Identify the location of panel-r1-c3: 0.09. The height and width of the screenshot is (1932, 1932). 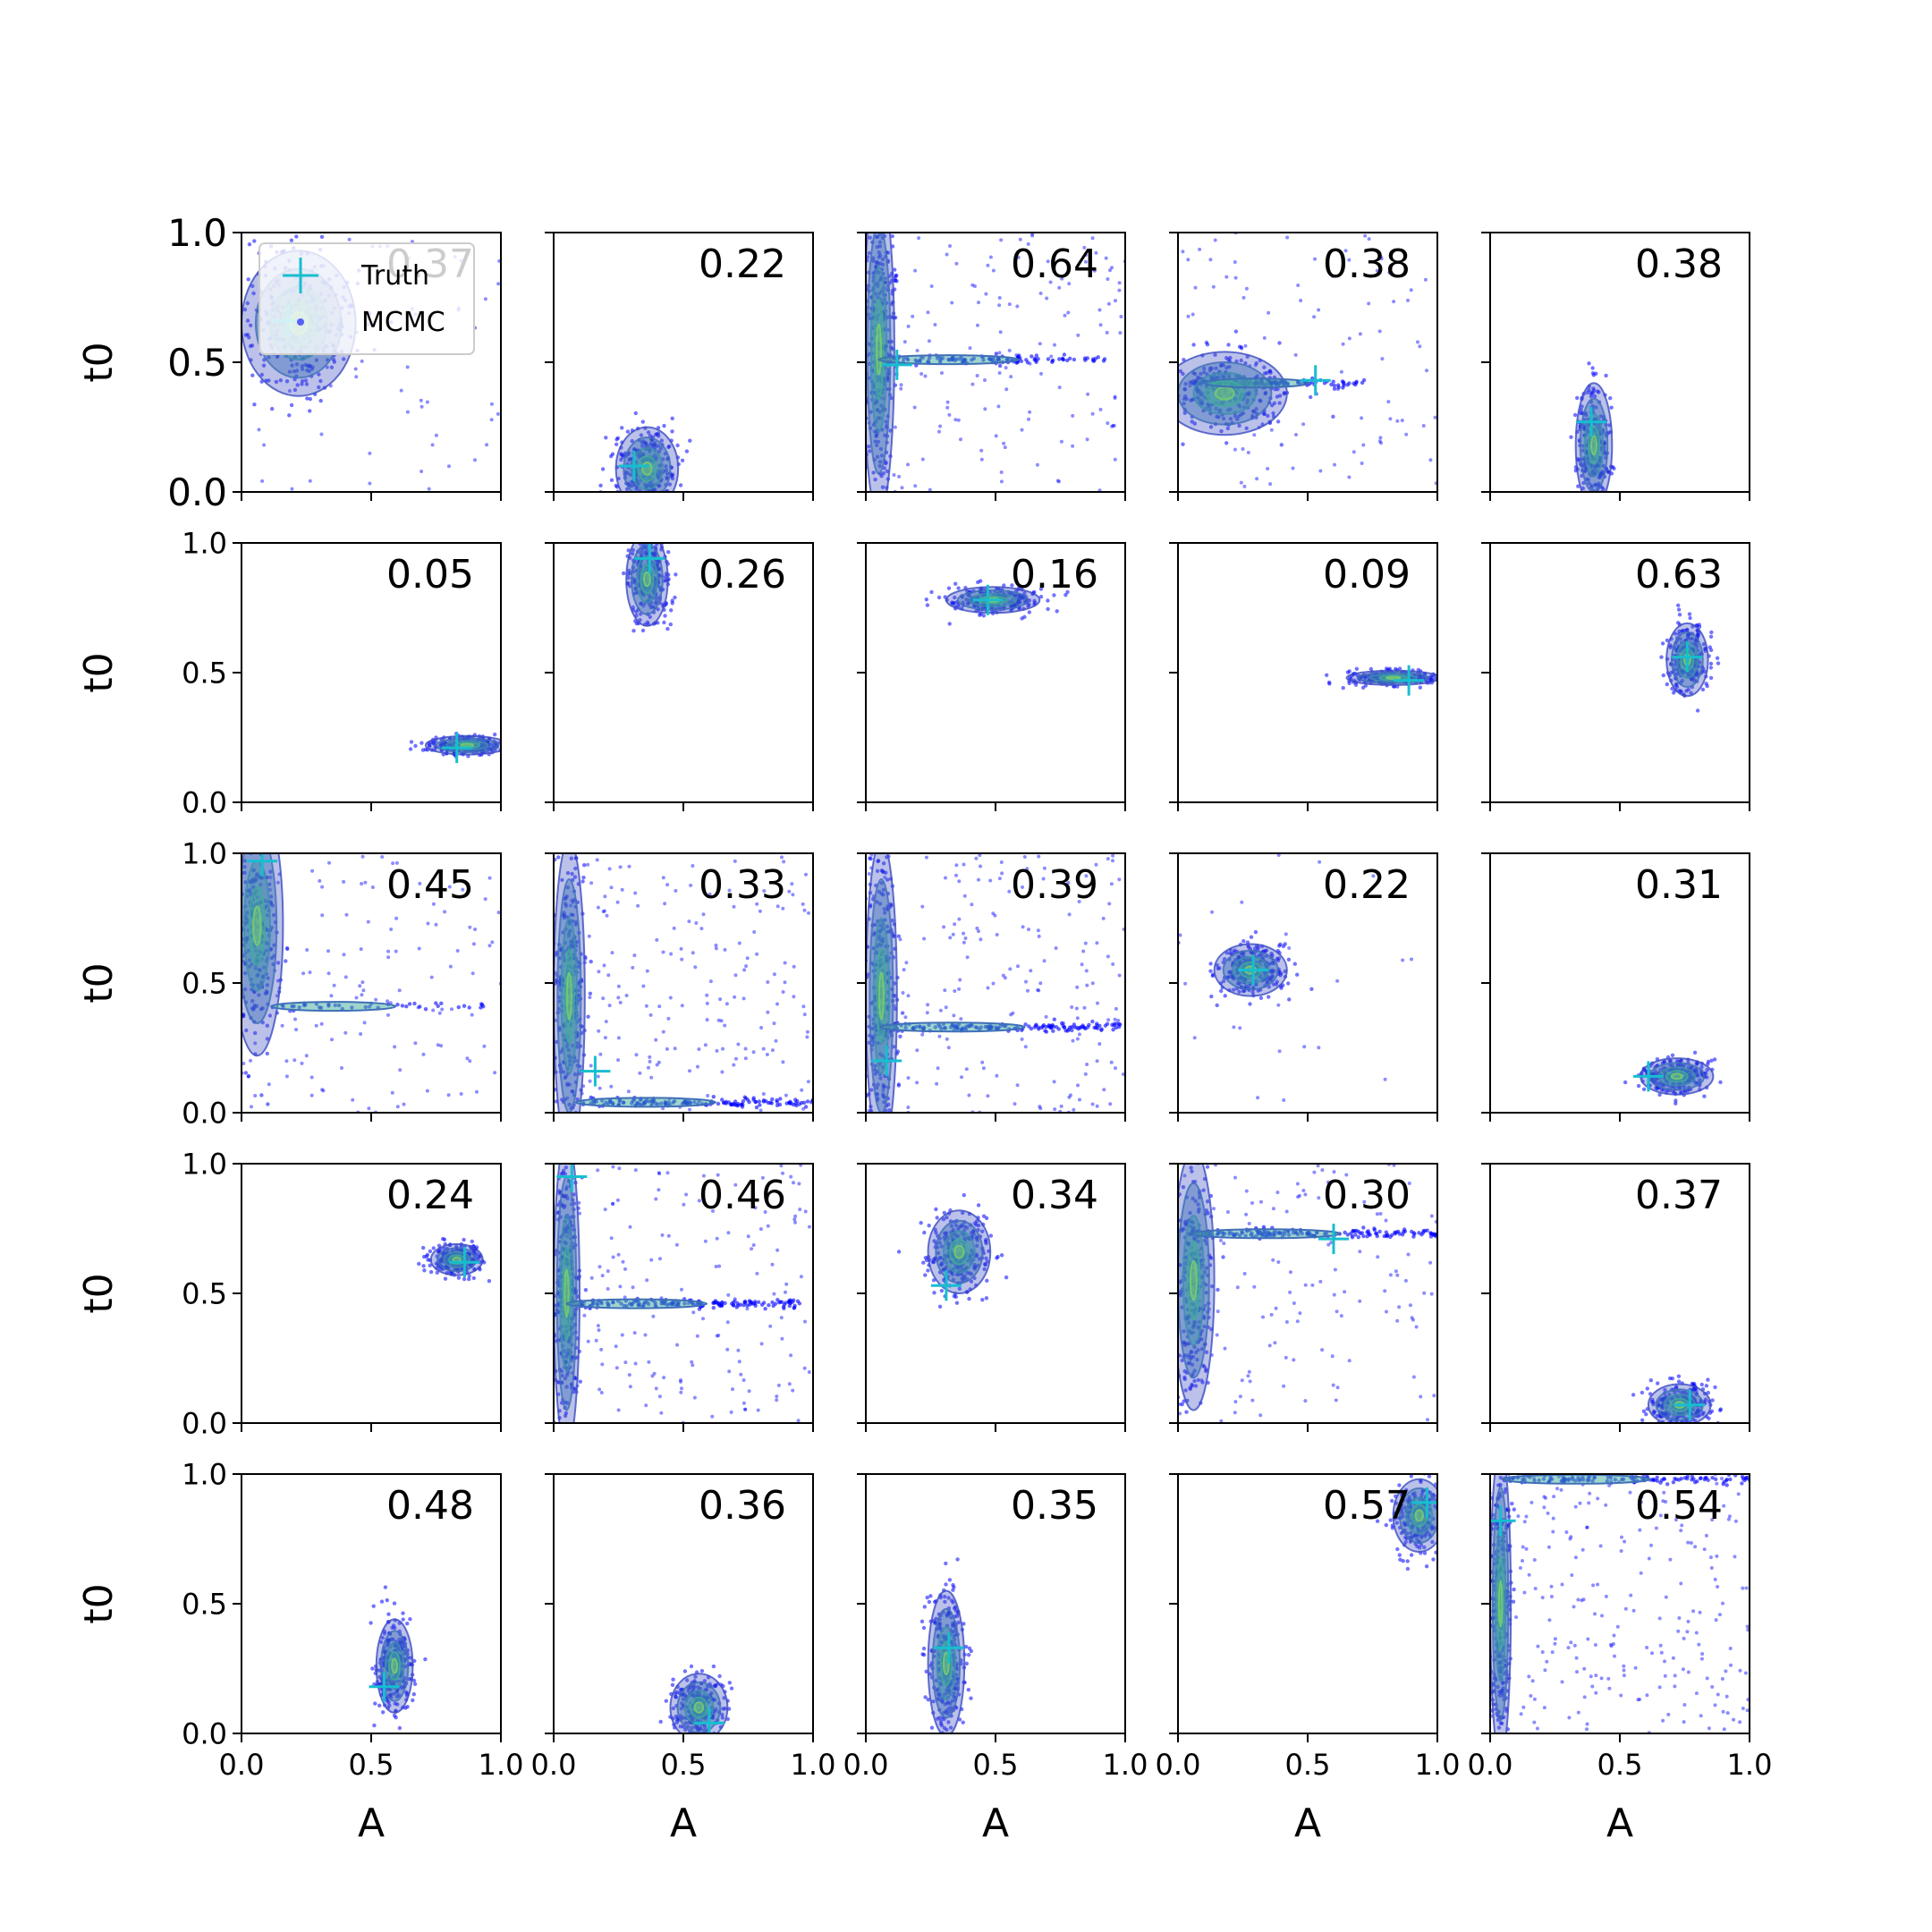
(1303, 676).